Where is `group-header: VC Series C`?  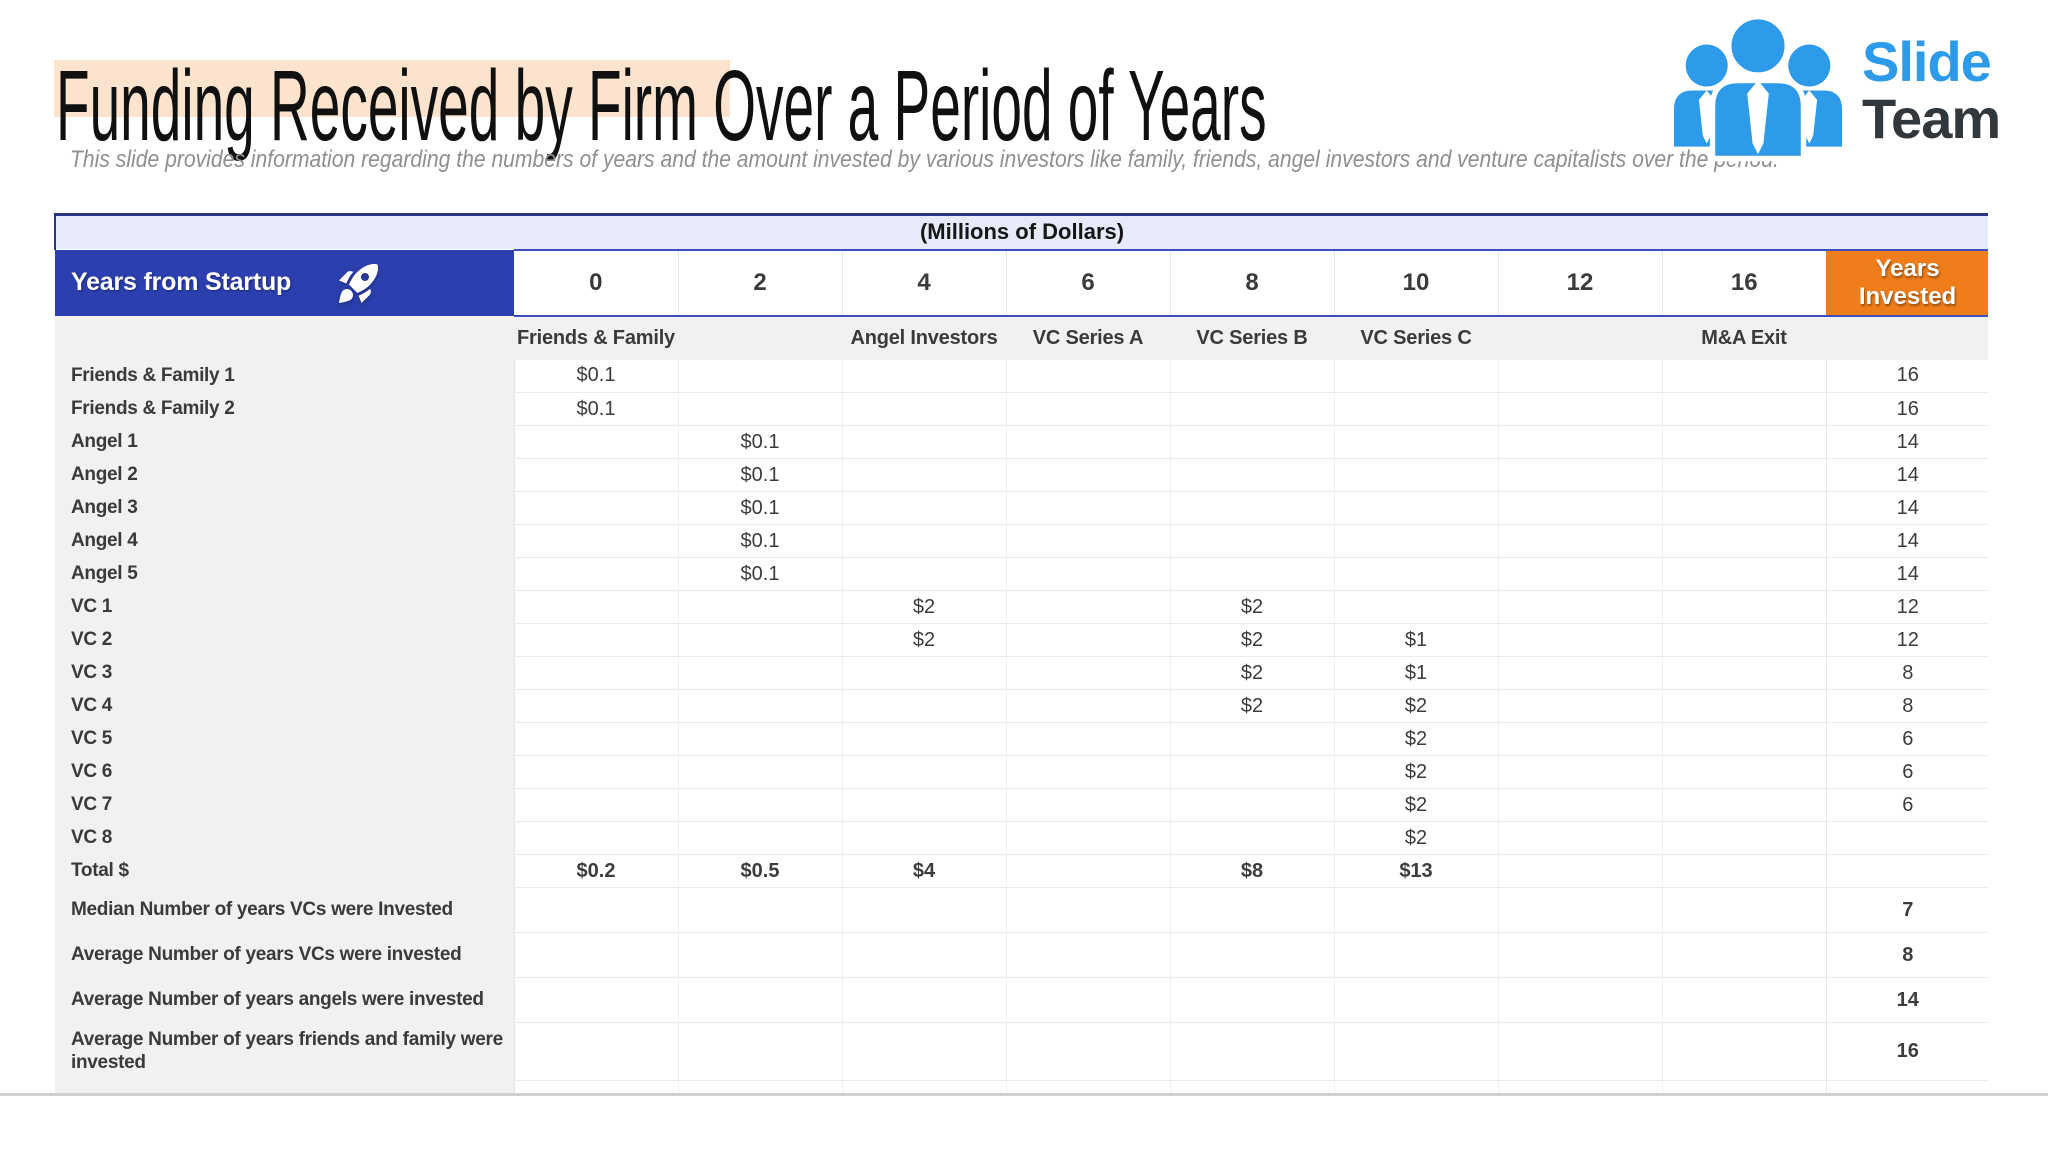 group-header: VC Series C is located at coordinates (1416, 337).